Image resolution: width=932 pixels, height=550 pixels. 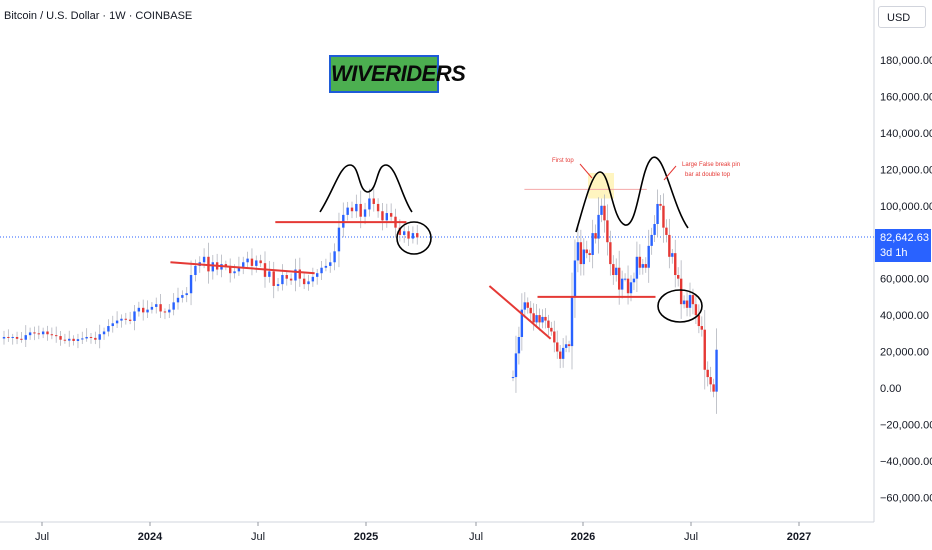 I want to click on current-price-tag: 82,642.63 3d 1h, so click(x=903, y=245).